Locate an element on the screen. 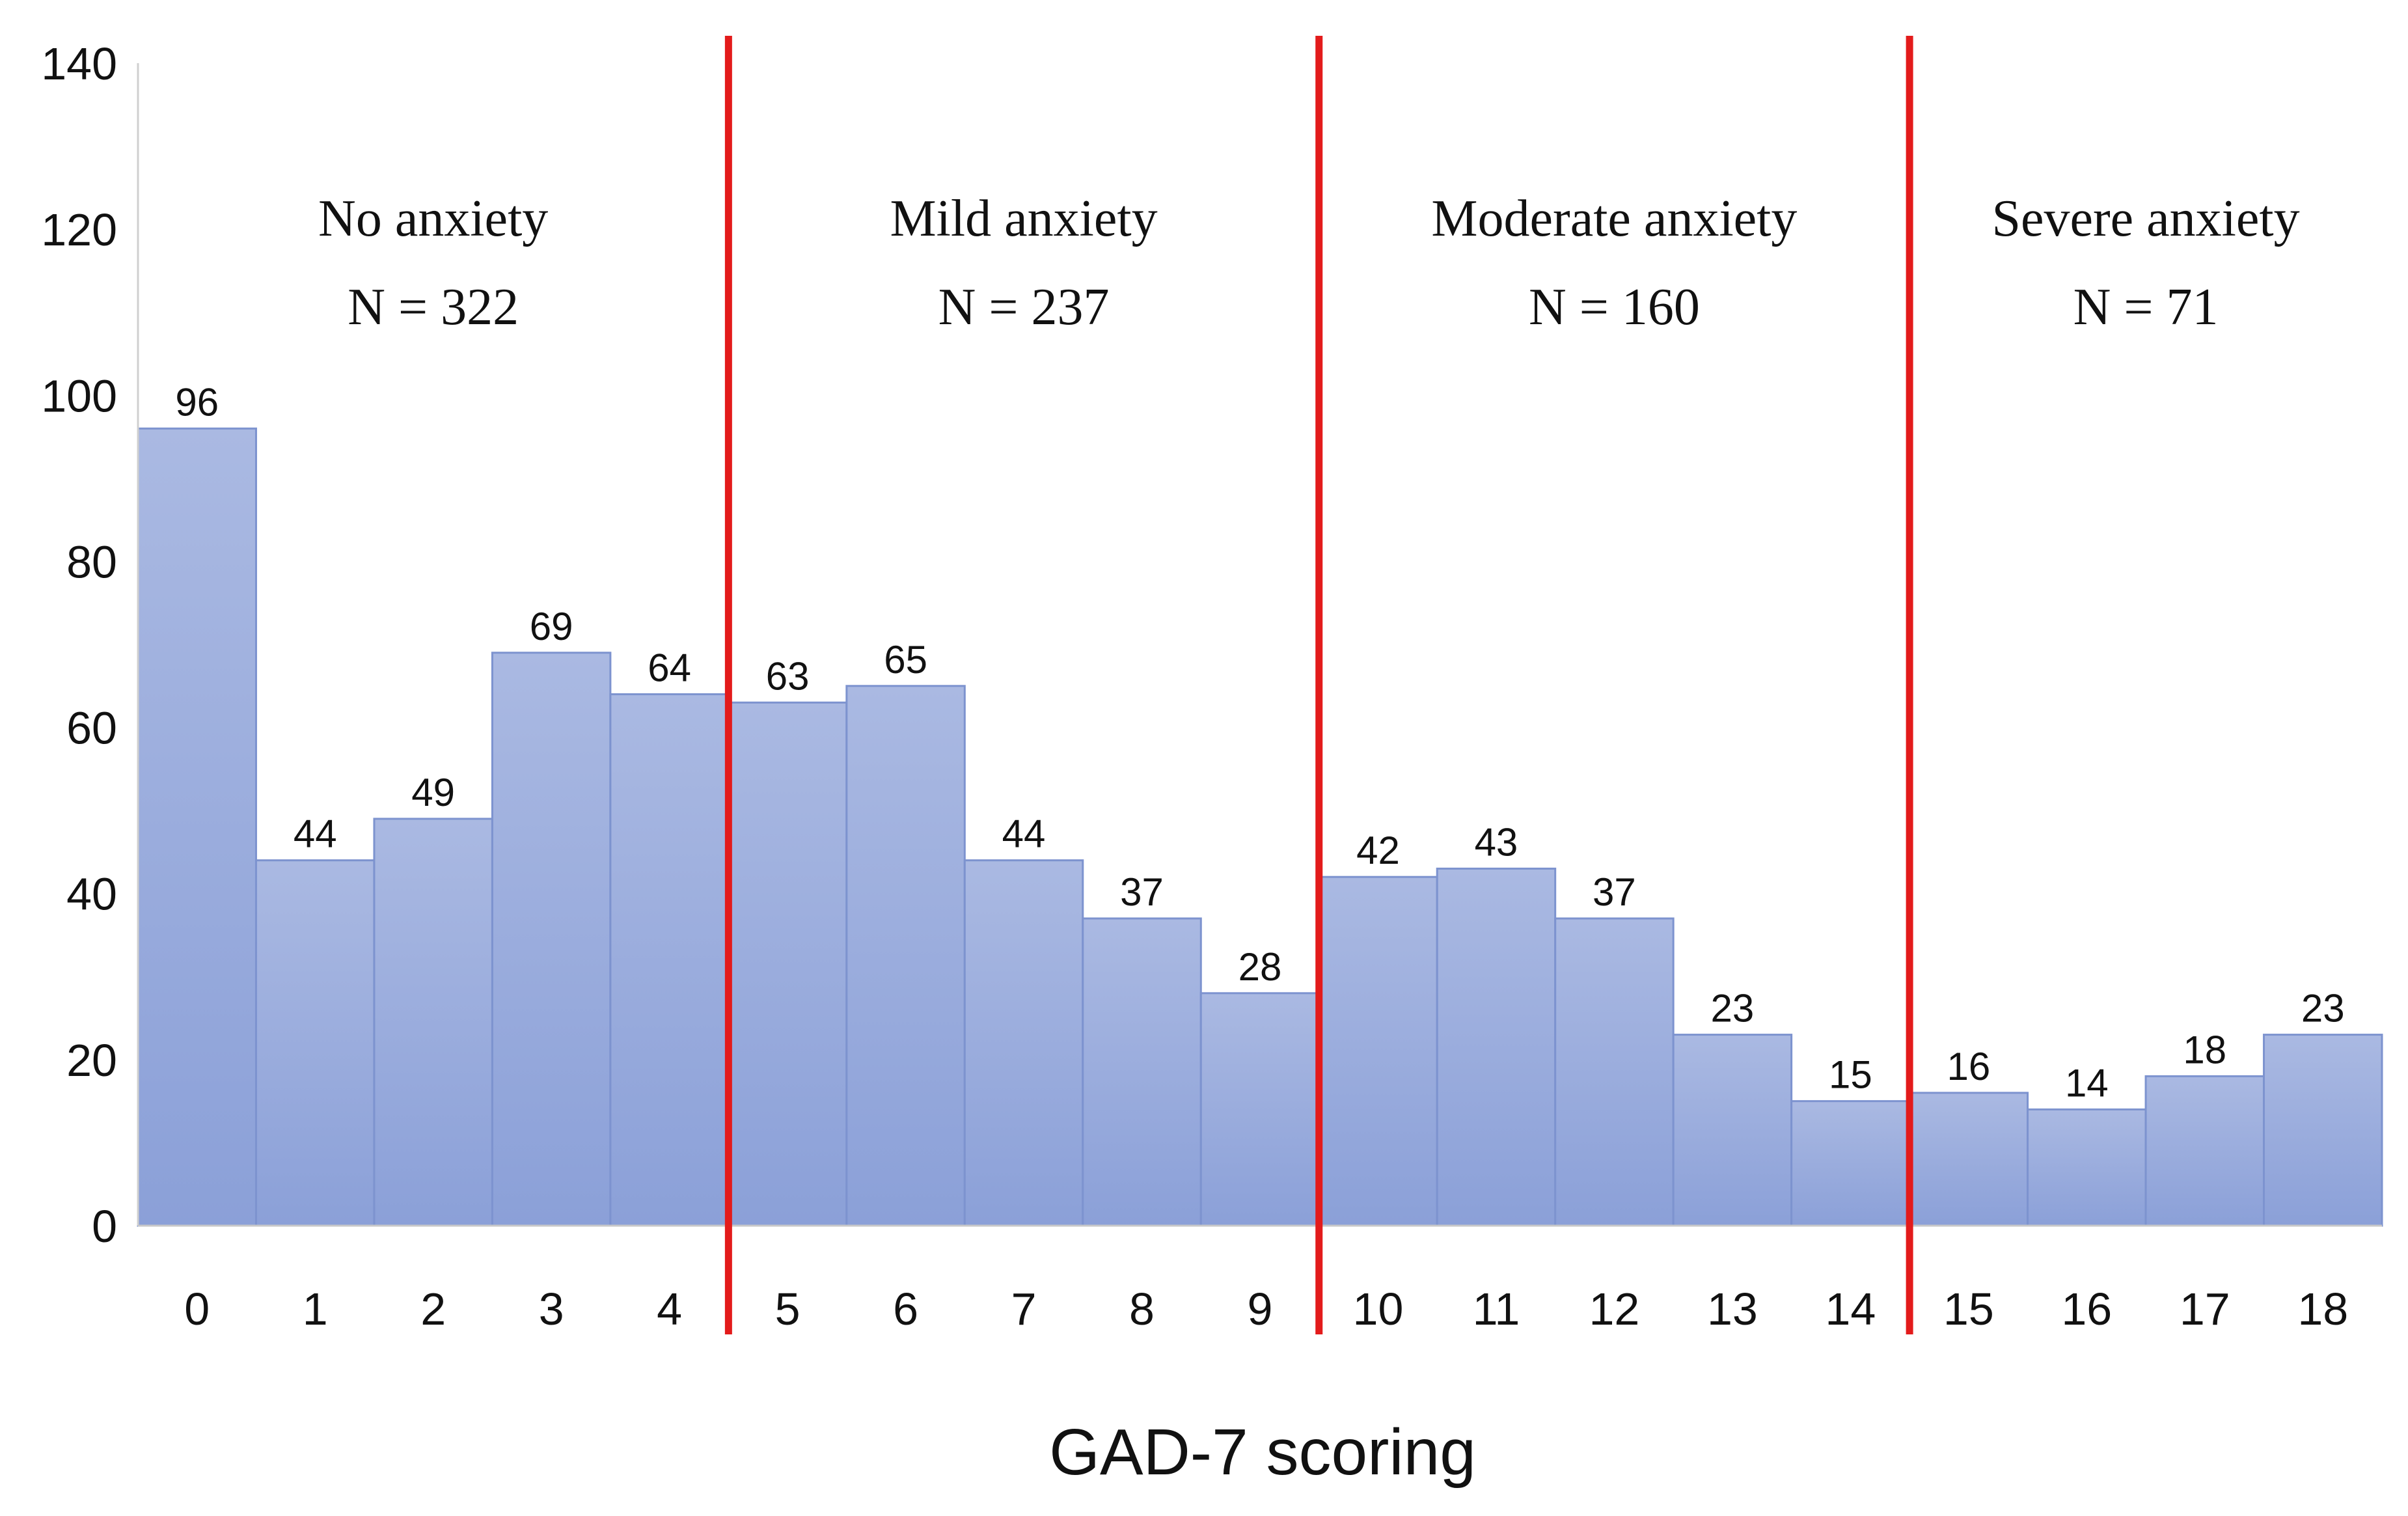 Image resolution: width=2408 pixels, height=1516 pixels. x-tick-label-13: 13 is located at coordinates (1732, 1309).